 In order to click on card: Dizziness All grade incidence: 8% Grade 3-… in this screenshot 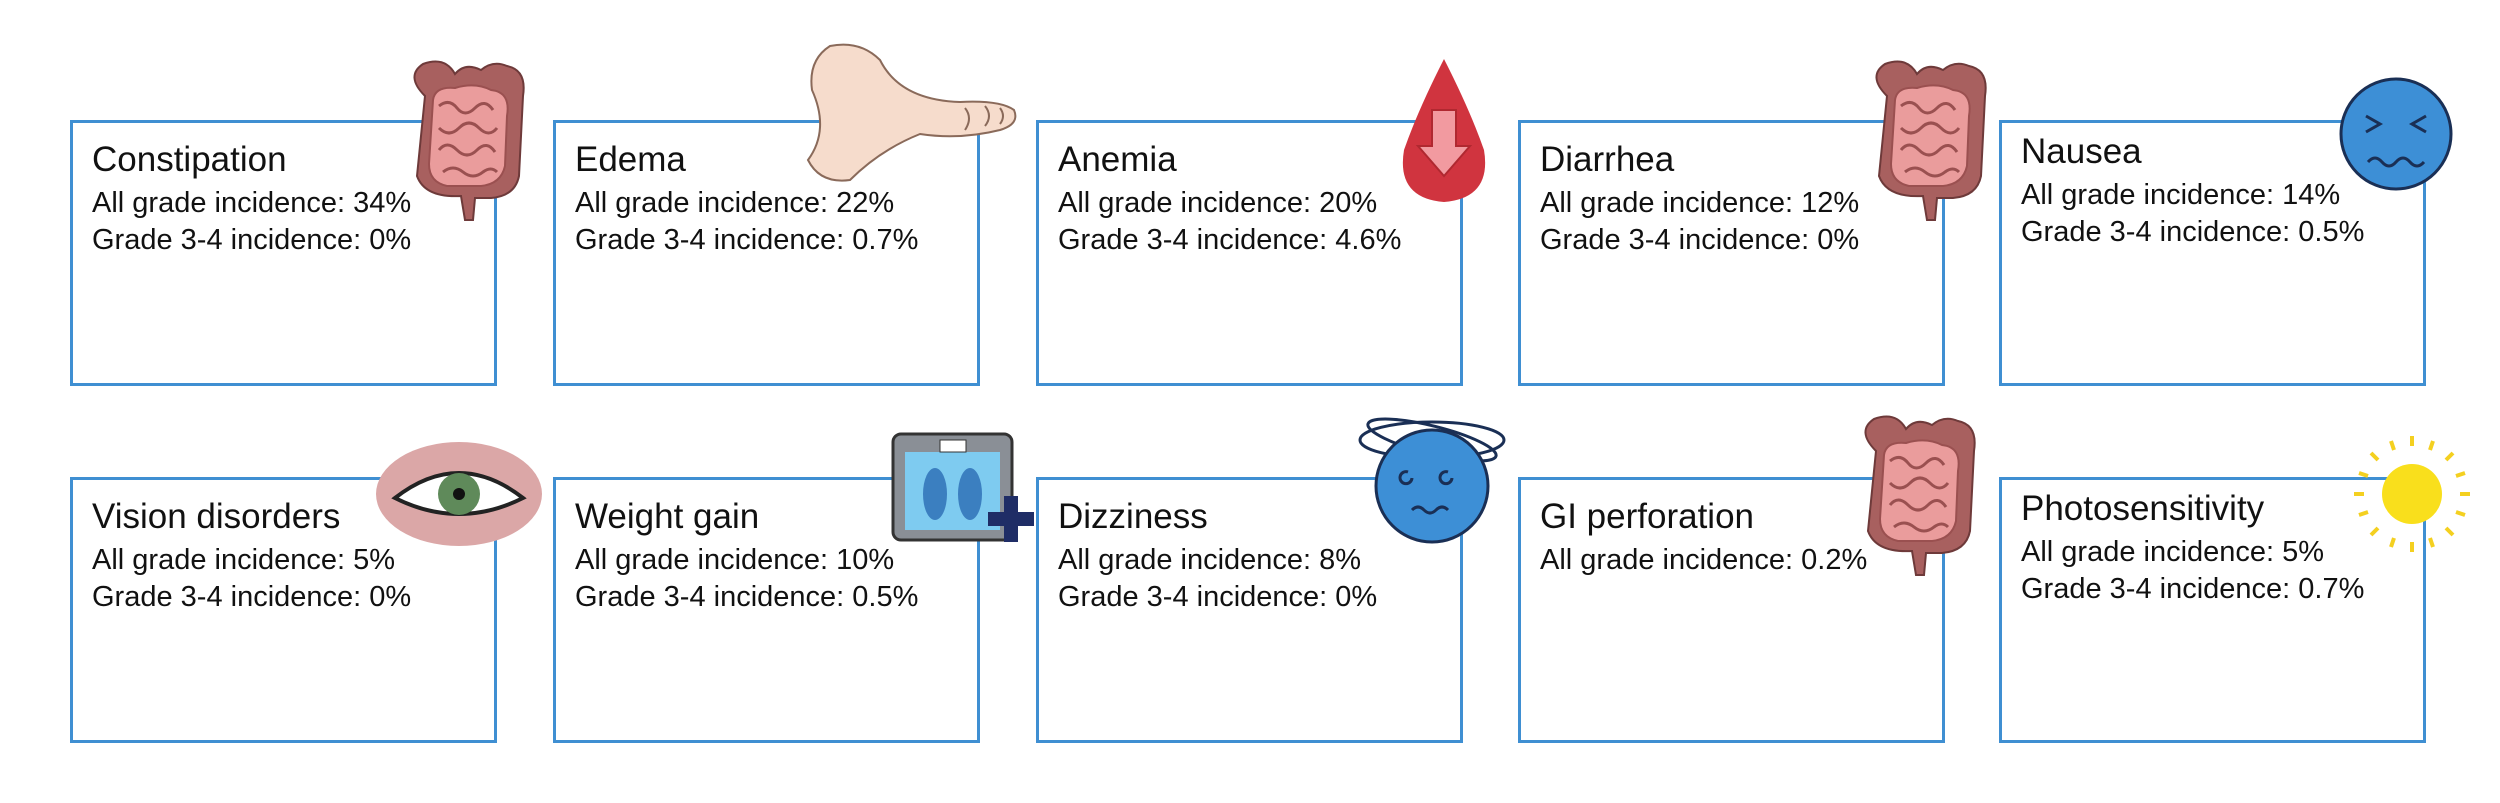, I will do `click(1249, 610)`.